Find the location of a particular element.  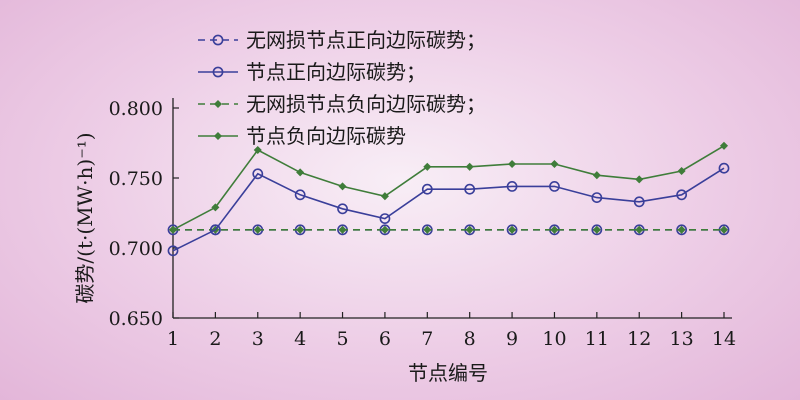

x-axis-label: 节点编号 is located at coordinates (448, 373).